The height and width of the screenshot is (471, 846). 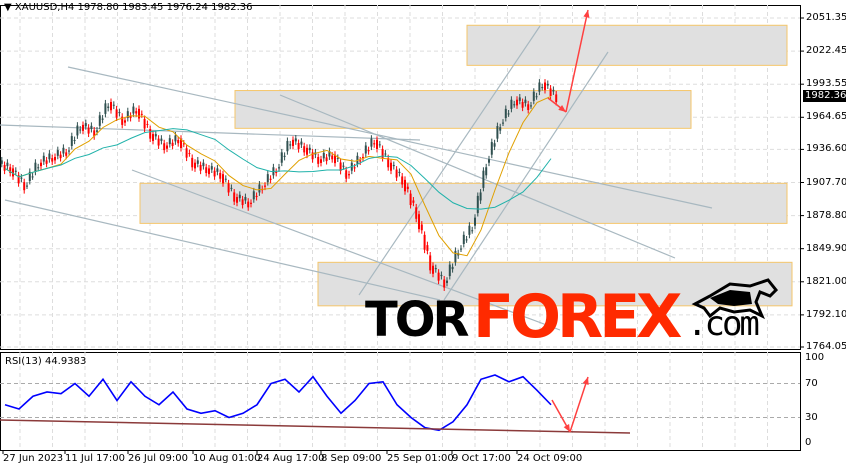 I want to click on time-axis-label: 9 Oct 17:00, so click(x=481, y=458).